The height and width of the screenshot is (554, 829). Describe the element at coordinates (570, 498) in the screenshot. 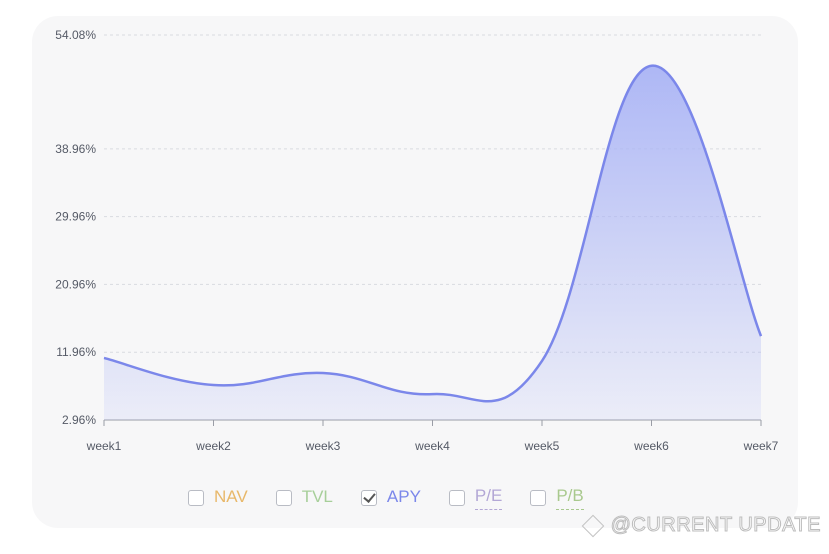

I see `pb-legend-label: P/B` at that location.